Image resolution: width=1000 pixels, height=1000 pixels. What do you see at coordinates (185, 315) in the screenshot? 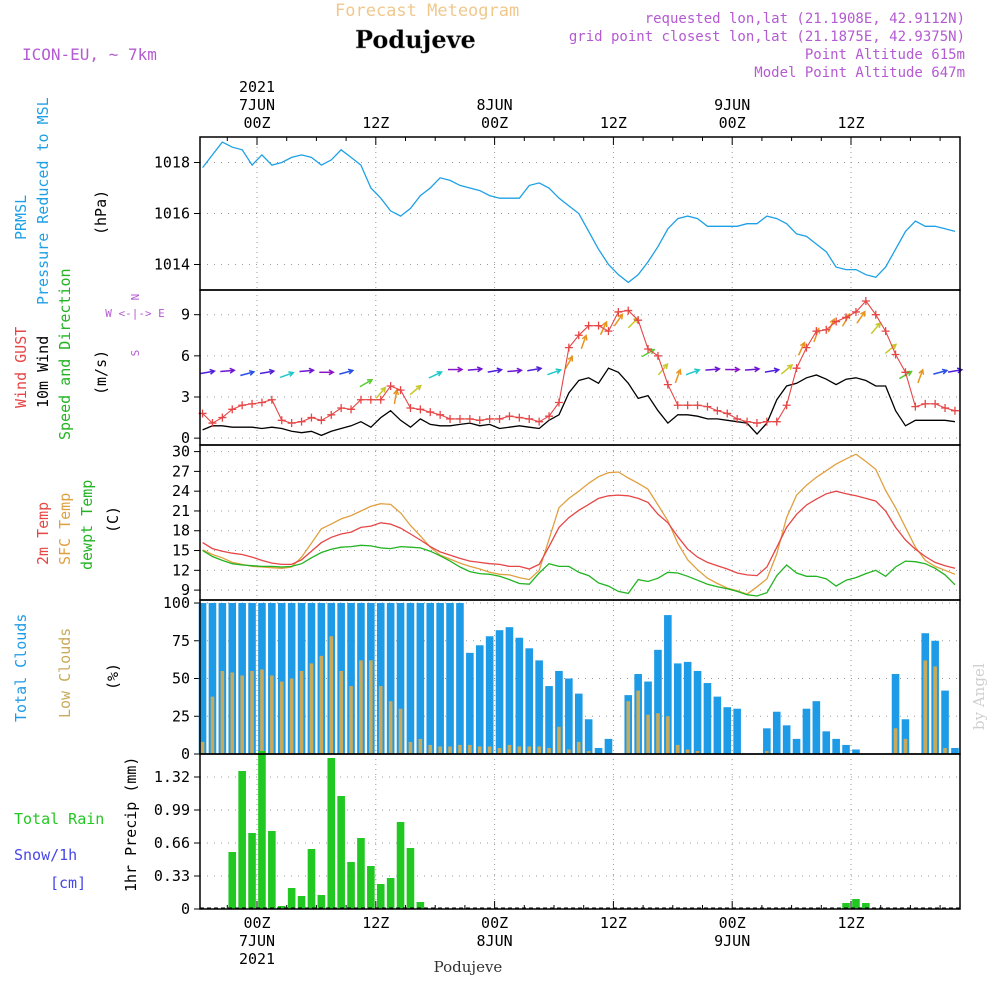
I see `wind-ytick-label: 9` at bounding box center [185, 315].